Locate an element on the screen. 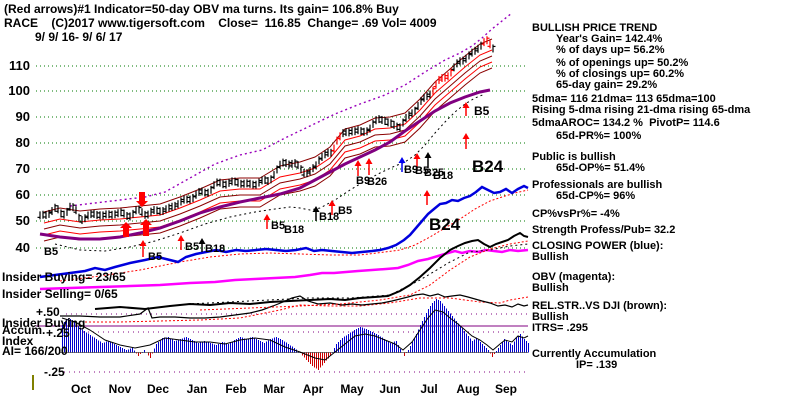  closing-power-line is located at coordinates (284, 231).